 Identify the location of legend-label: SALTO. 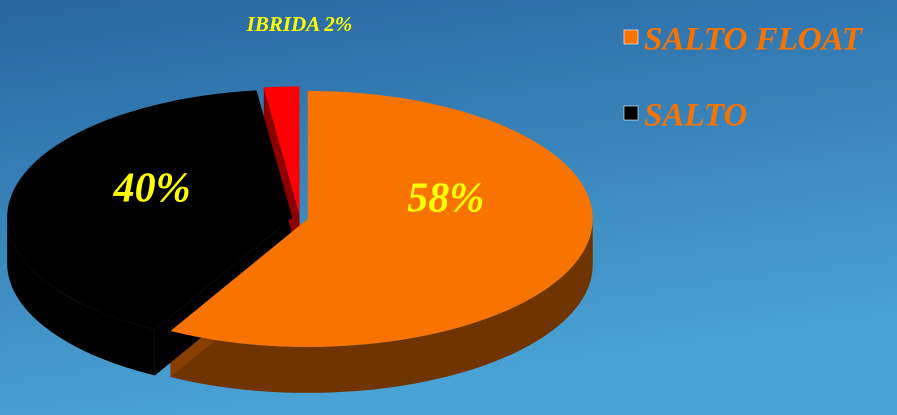
(695, 116).